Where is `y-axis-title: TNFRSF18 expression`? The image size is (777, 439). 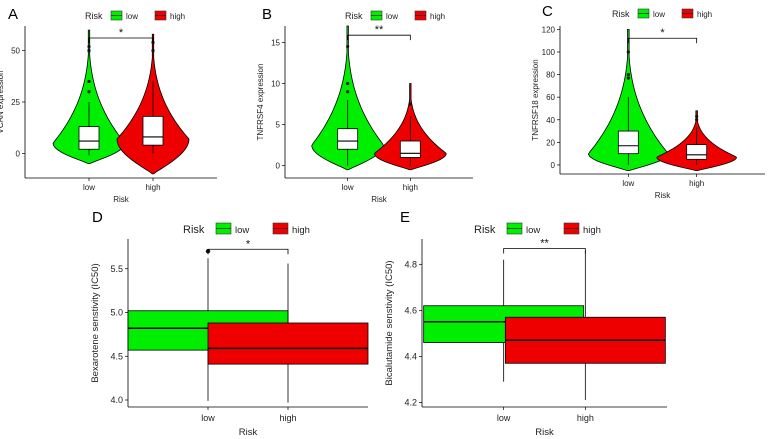 y-axis-title: TNFRSF18 expression is located at coordinates (535, 99).